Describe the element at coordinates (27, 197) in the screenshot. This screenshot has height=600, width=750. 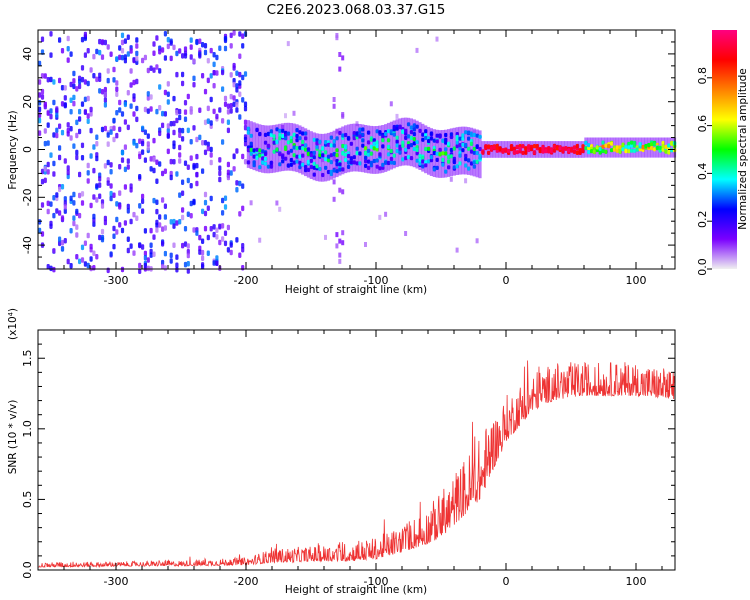
I see `y-tick-label: -20` at that location.